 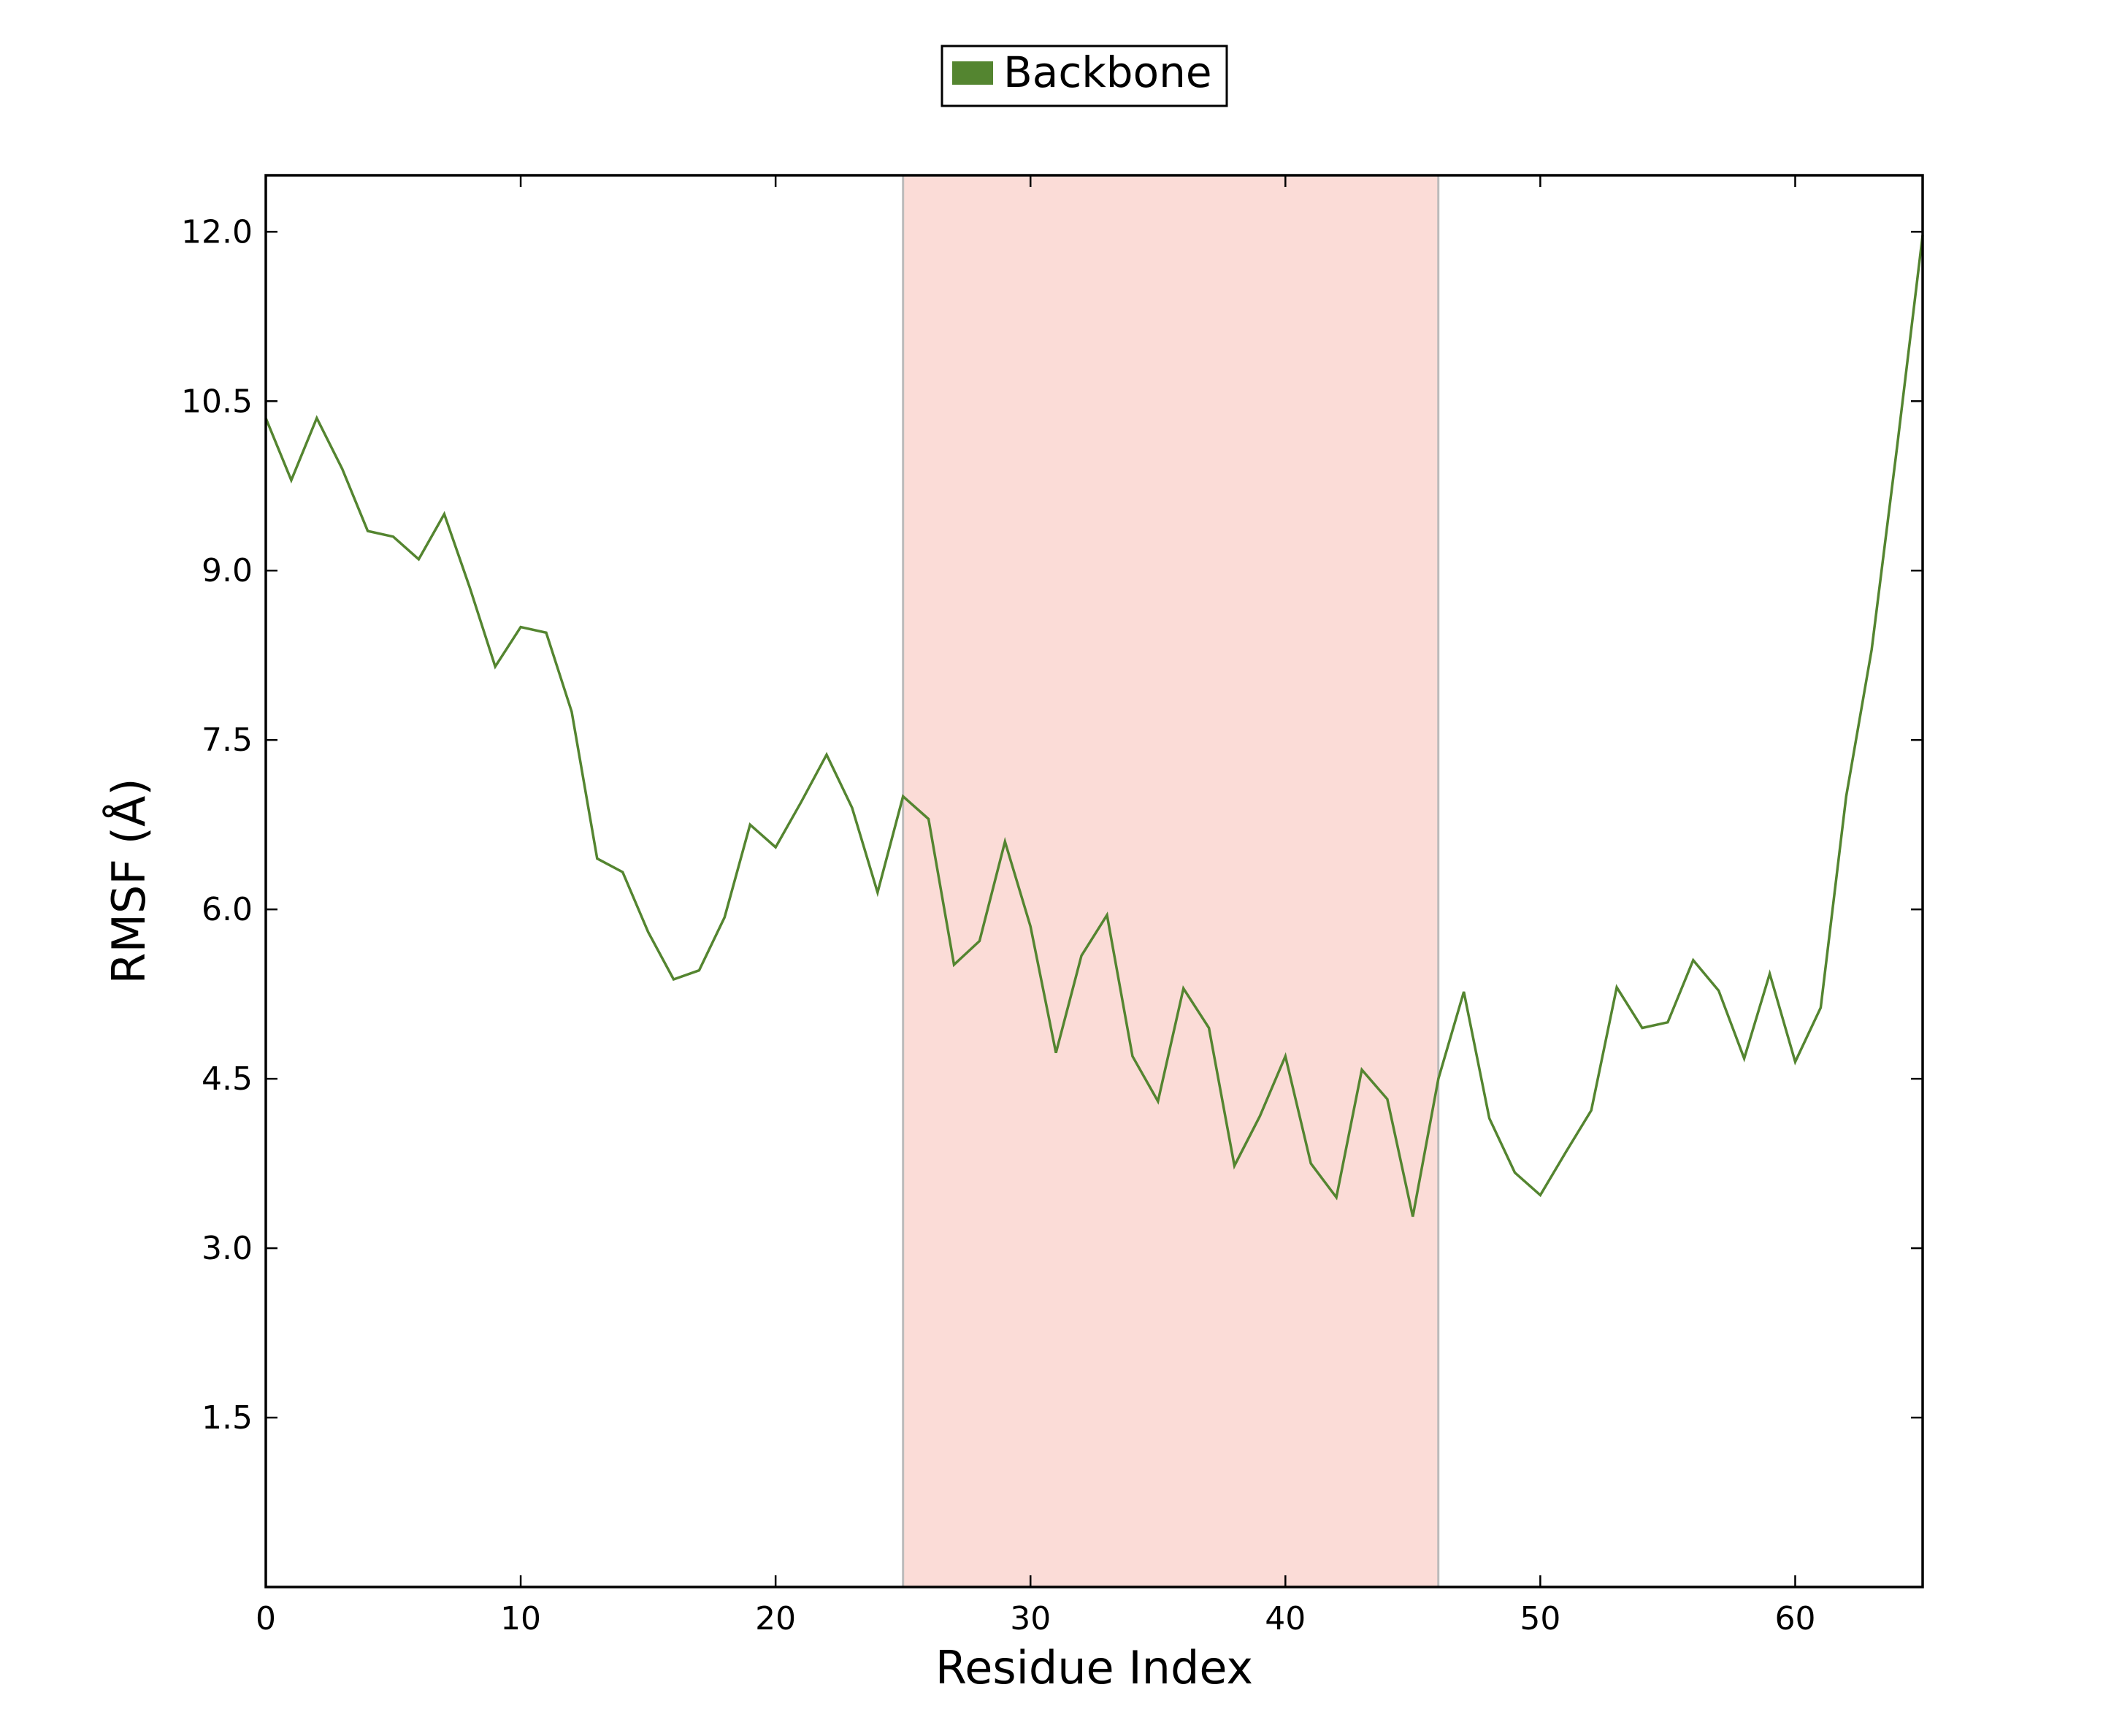 I want to click on x-tick-label: 10, so click(x=520, y=1618).